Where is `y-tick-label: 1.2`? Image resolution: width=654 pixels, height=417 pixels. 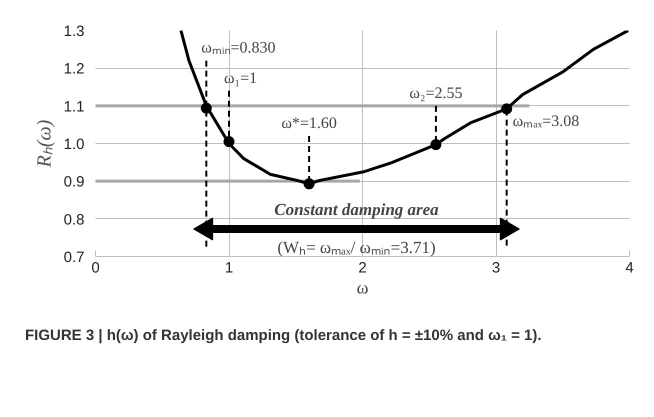
y-tick-label: 1.2 is located at coordinates (74, 69).